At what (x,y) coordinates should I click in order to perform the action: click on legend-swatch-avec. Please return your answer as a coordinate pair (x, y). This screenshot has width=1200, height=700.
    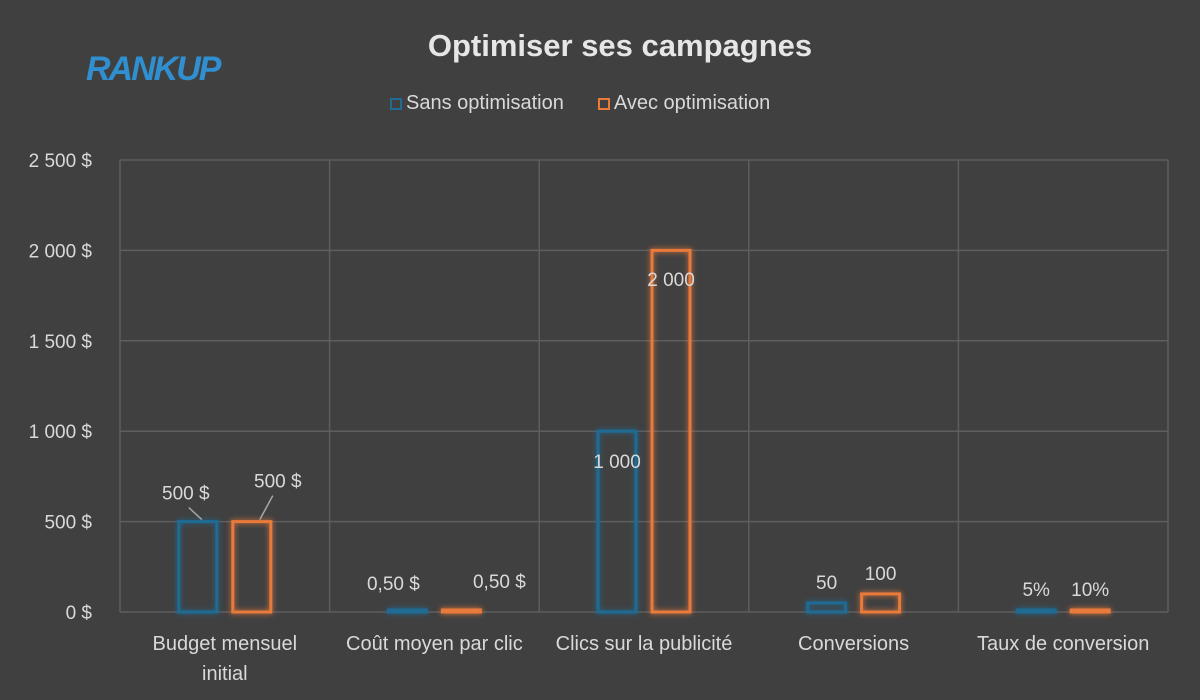
    Looking at the image, I should click on (603, 103).